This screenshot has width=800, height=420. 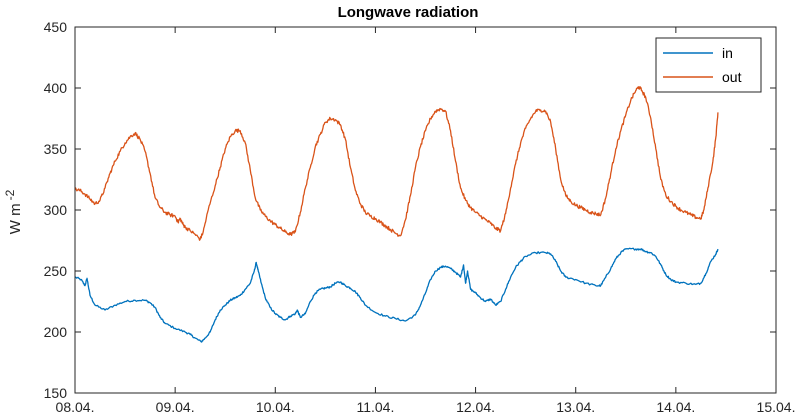 I want to click on x-tick-label: 13.04., so click(x=575, y=407).